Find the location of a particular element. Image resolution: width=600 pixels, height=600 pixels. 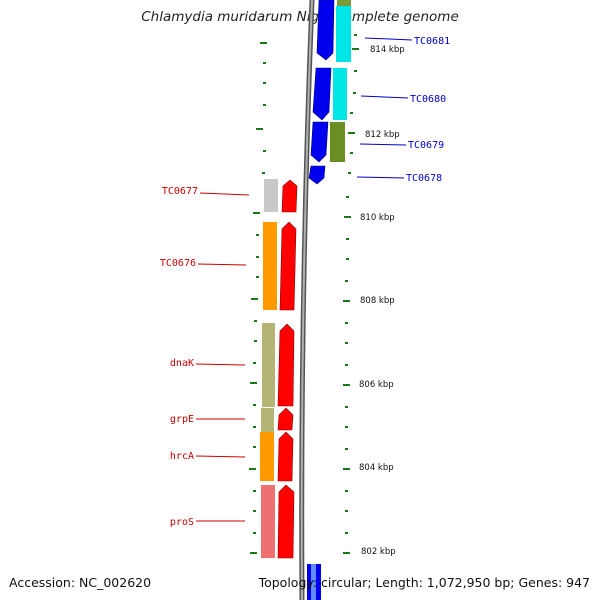

minus-label-leaders is located at coordinates (222, 357).